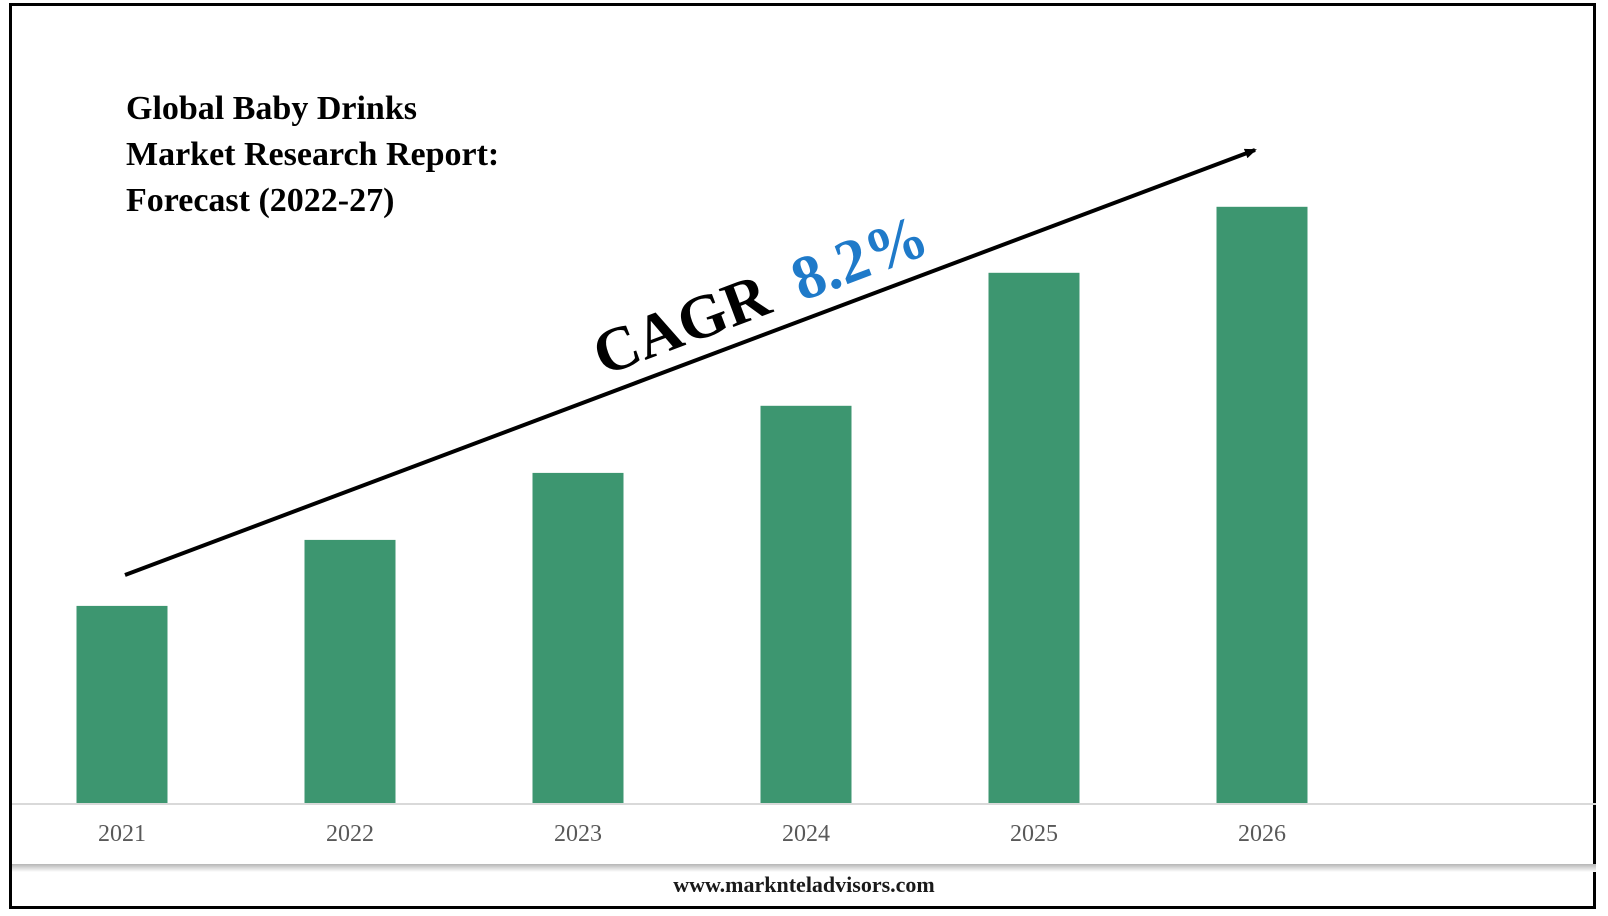 The height and width of the screenshot is (916, 1608). Describe the element at coordinates (260, 200) in the screenshot. I see `chart-title-line-3: Forecast (2022-27)` at that location.